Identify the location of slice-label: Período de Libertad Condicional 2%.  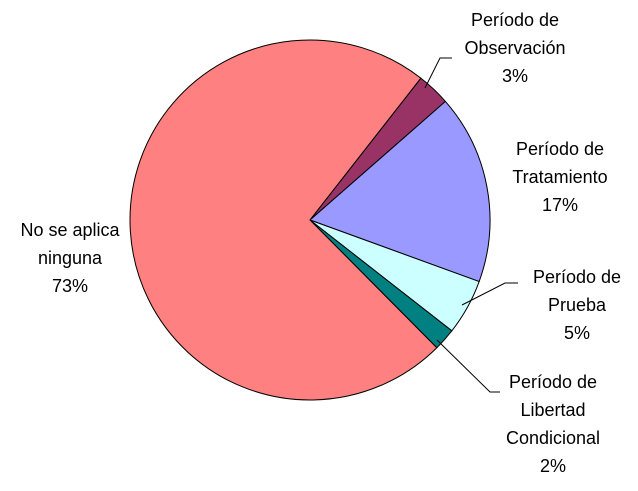
(553, 424).